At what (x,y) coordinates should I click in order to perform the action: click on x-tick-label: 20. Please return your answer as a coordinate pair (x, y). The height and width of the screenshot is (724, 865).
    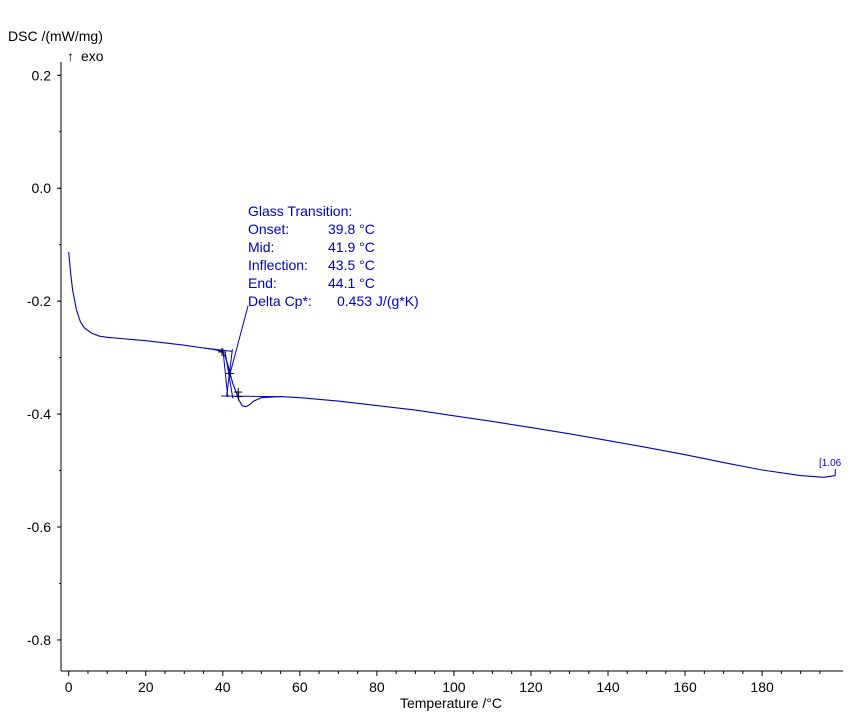
    Looking at the image, I should click on (146, 687).